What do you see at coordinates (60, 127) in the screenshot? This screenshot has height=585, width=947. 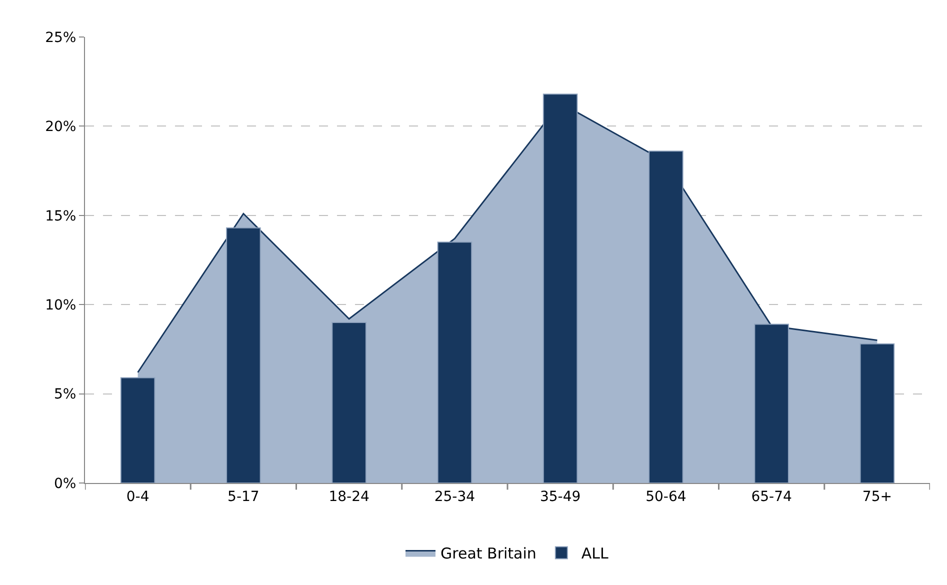 I see `y-tick-label: 20%` at bounding box center [60, 127].